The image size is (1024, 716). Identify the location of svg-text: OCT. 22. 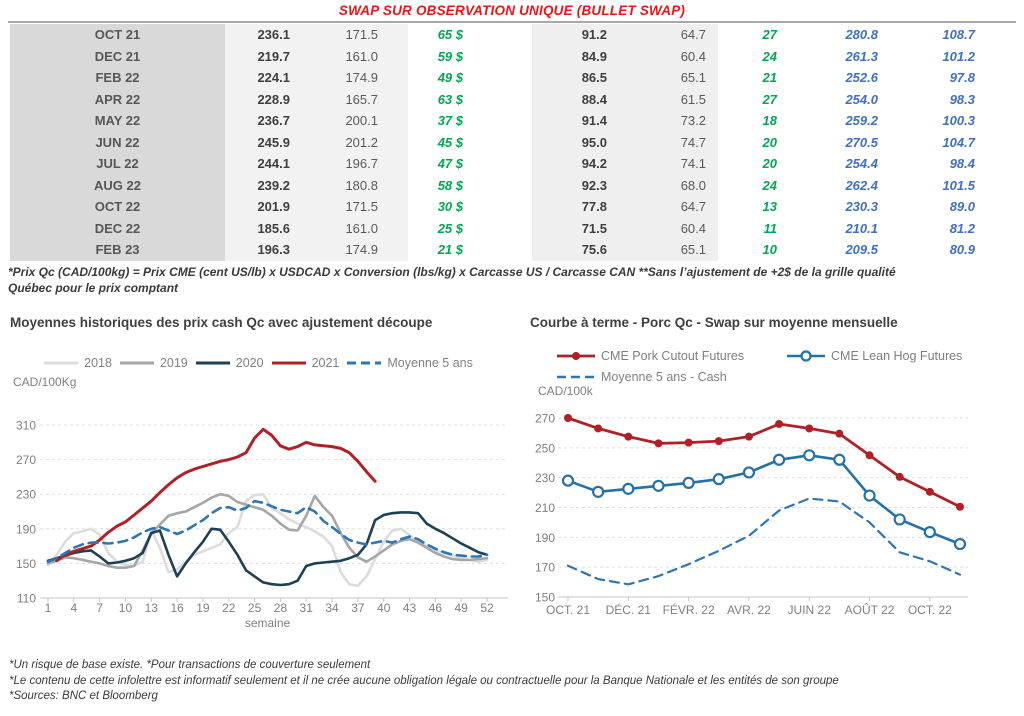
(930, 610).